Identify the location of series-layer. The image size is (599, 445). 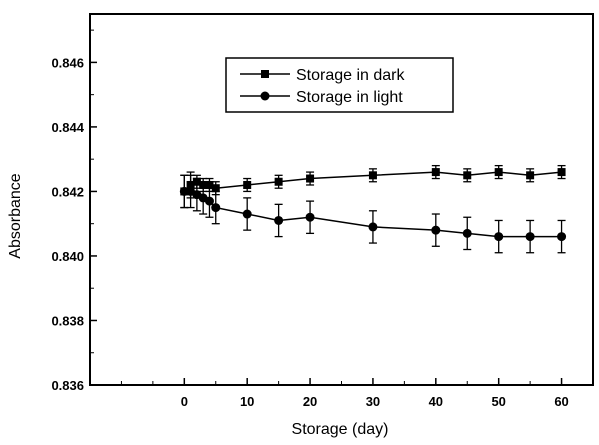
(373, 209).